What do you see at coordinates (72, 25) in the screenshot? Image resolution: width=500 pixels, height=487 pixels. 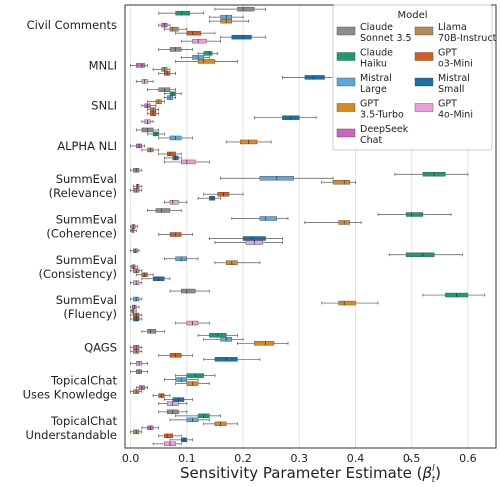 I see `category-label-line: Civil Comments` at bounding box center [72, 25].